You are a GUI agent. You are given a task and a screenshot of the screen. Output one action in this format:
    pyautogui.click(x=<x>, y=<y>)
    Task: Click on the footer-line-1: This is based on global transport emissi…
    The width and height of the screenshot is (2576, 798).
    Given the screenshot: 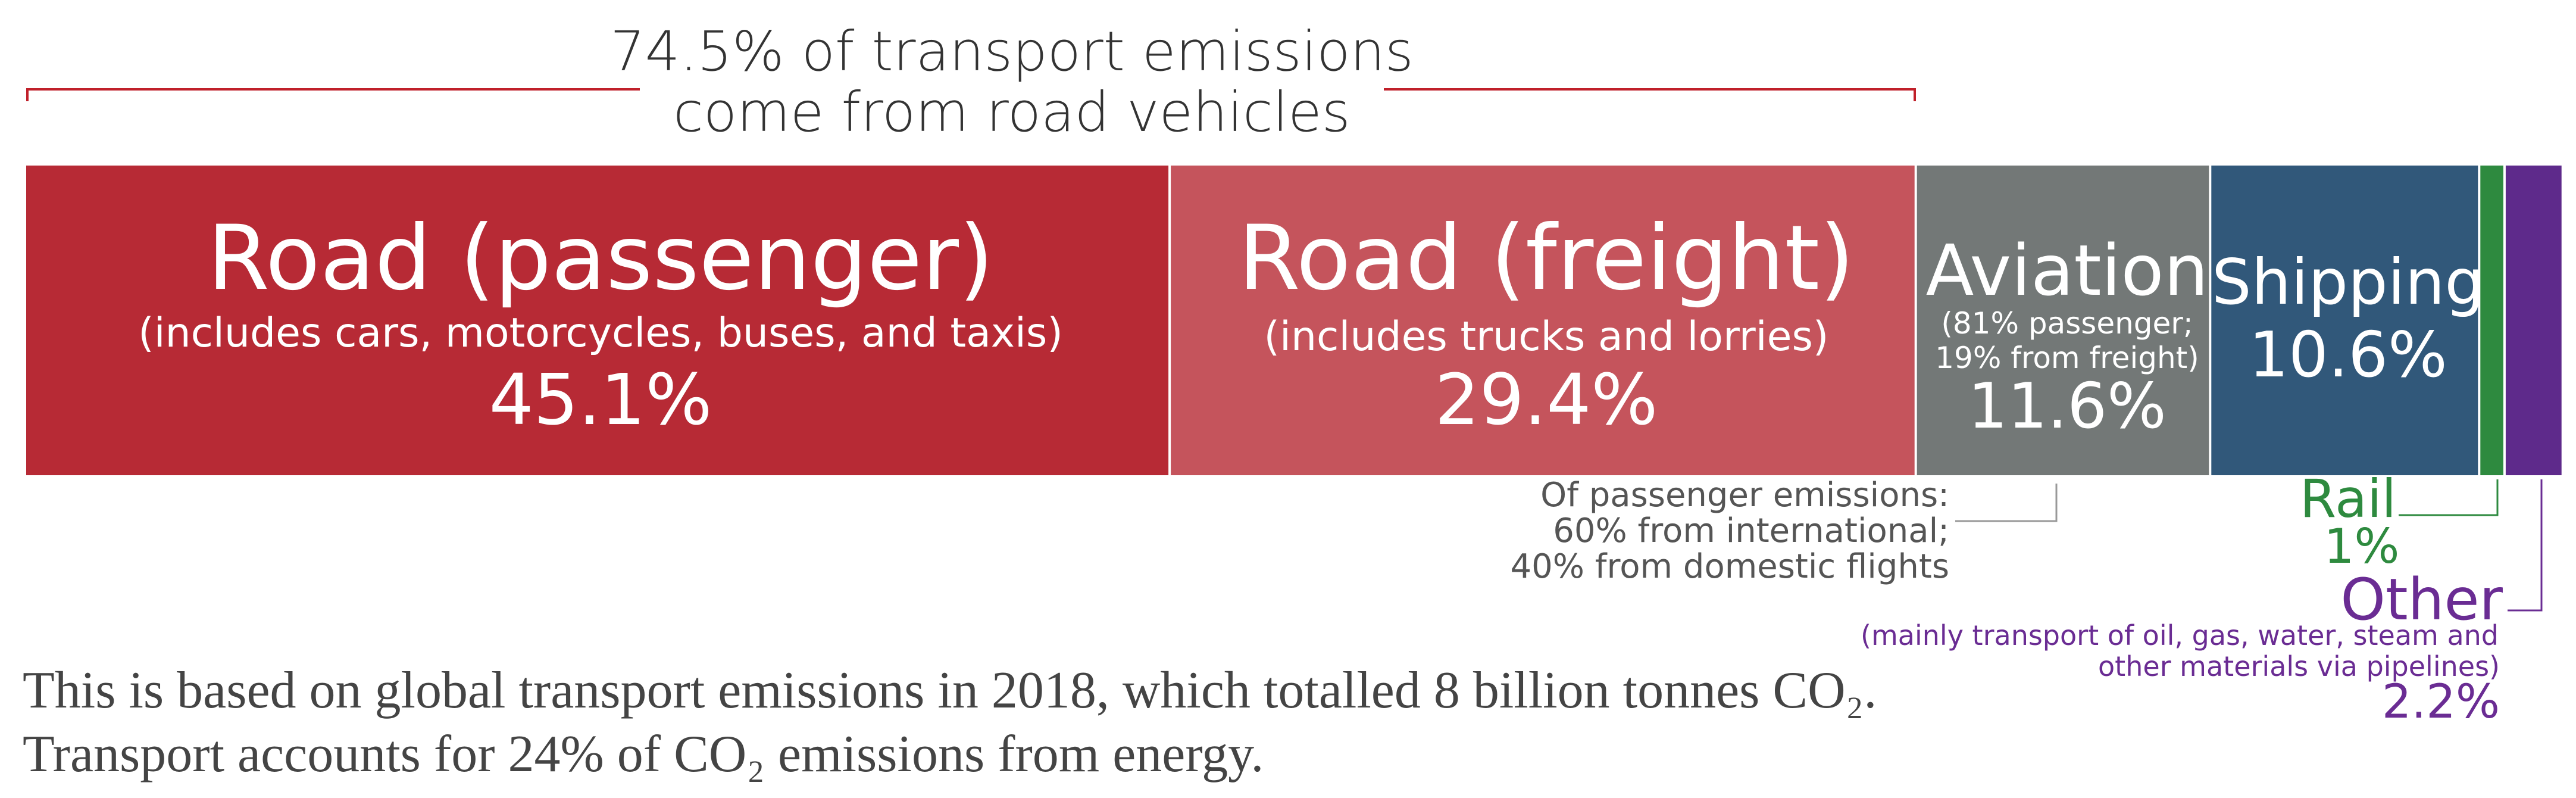 What is the action you would take?
    pyautogui.click(x=950, y=690)
    